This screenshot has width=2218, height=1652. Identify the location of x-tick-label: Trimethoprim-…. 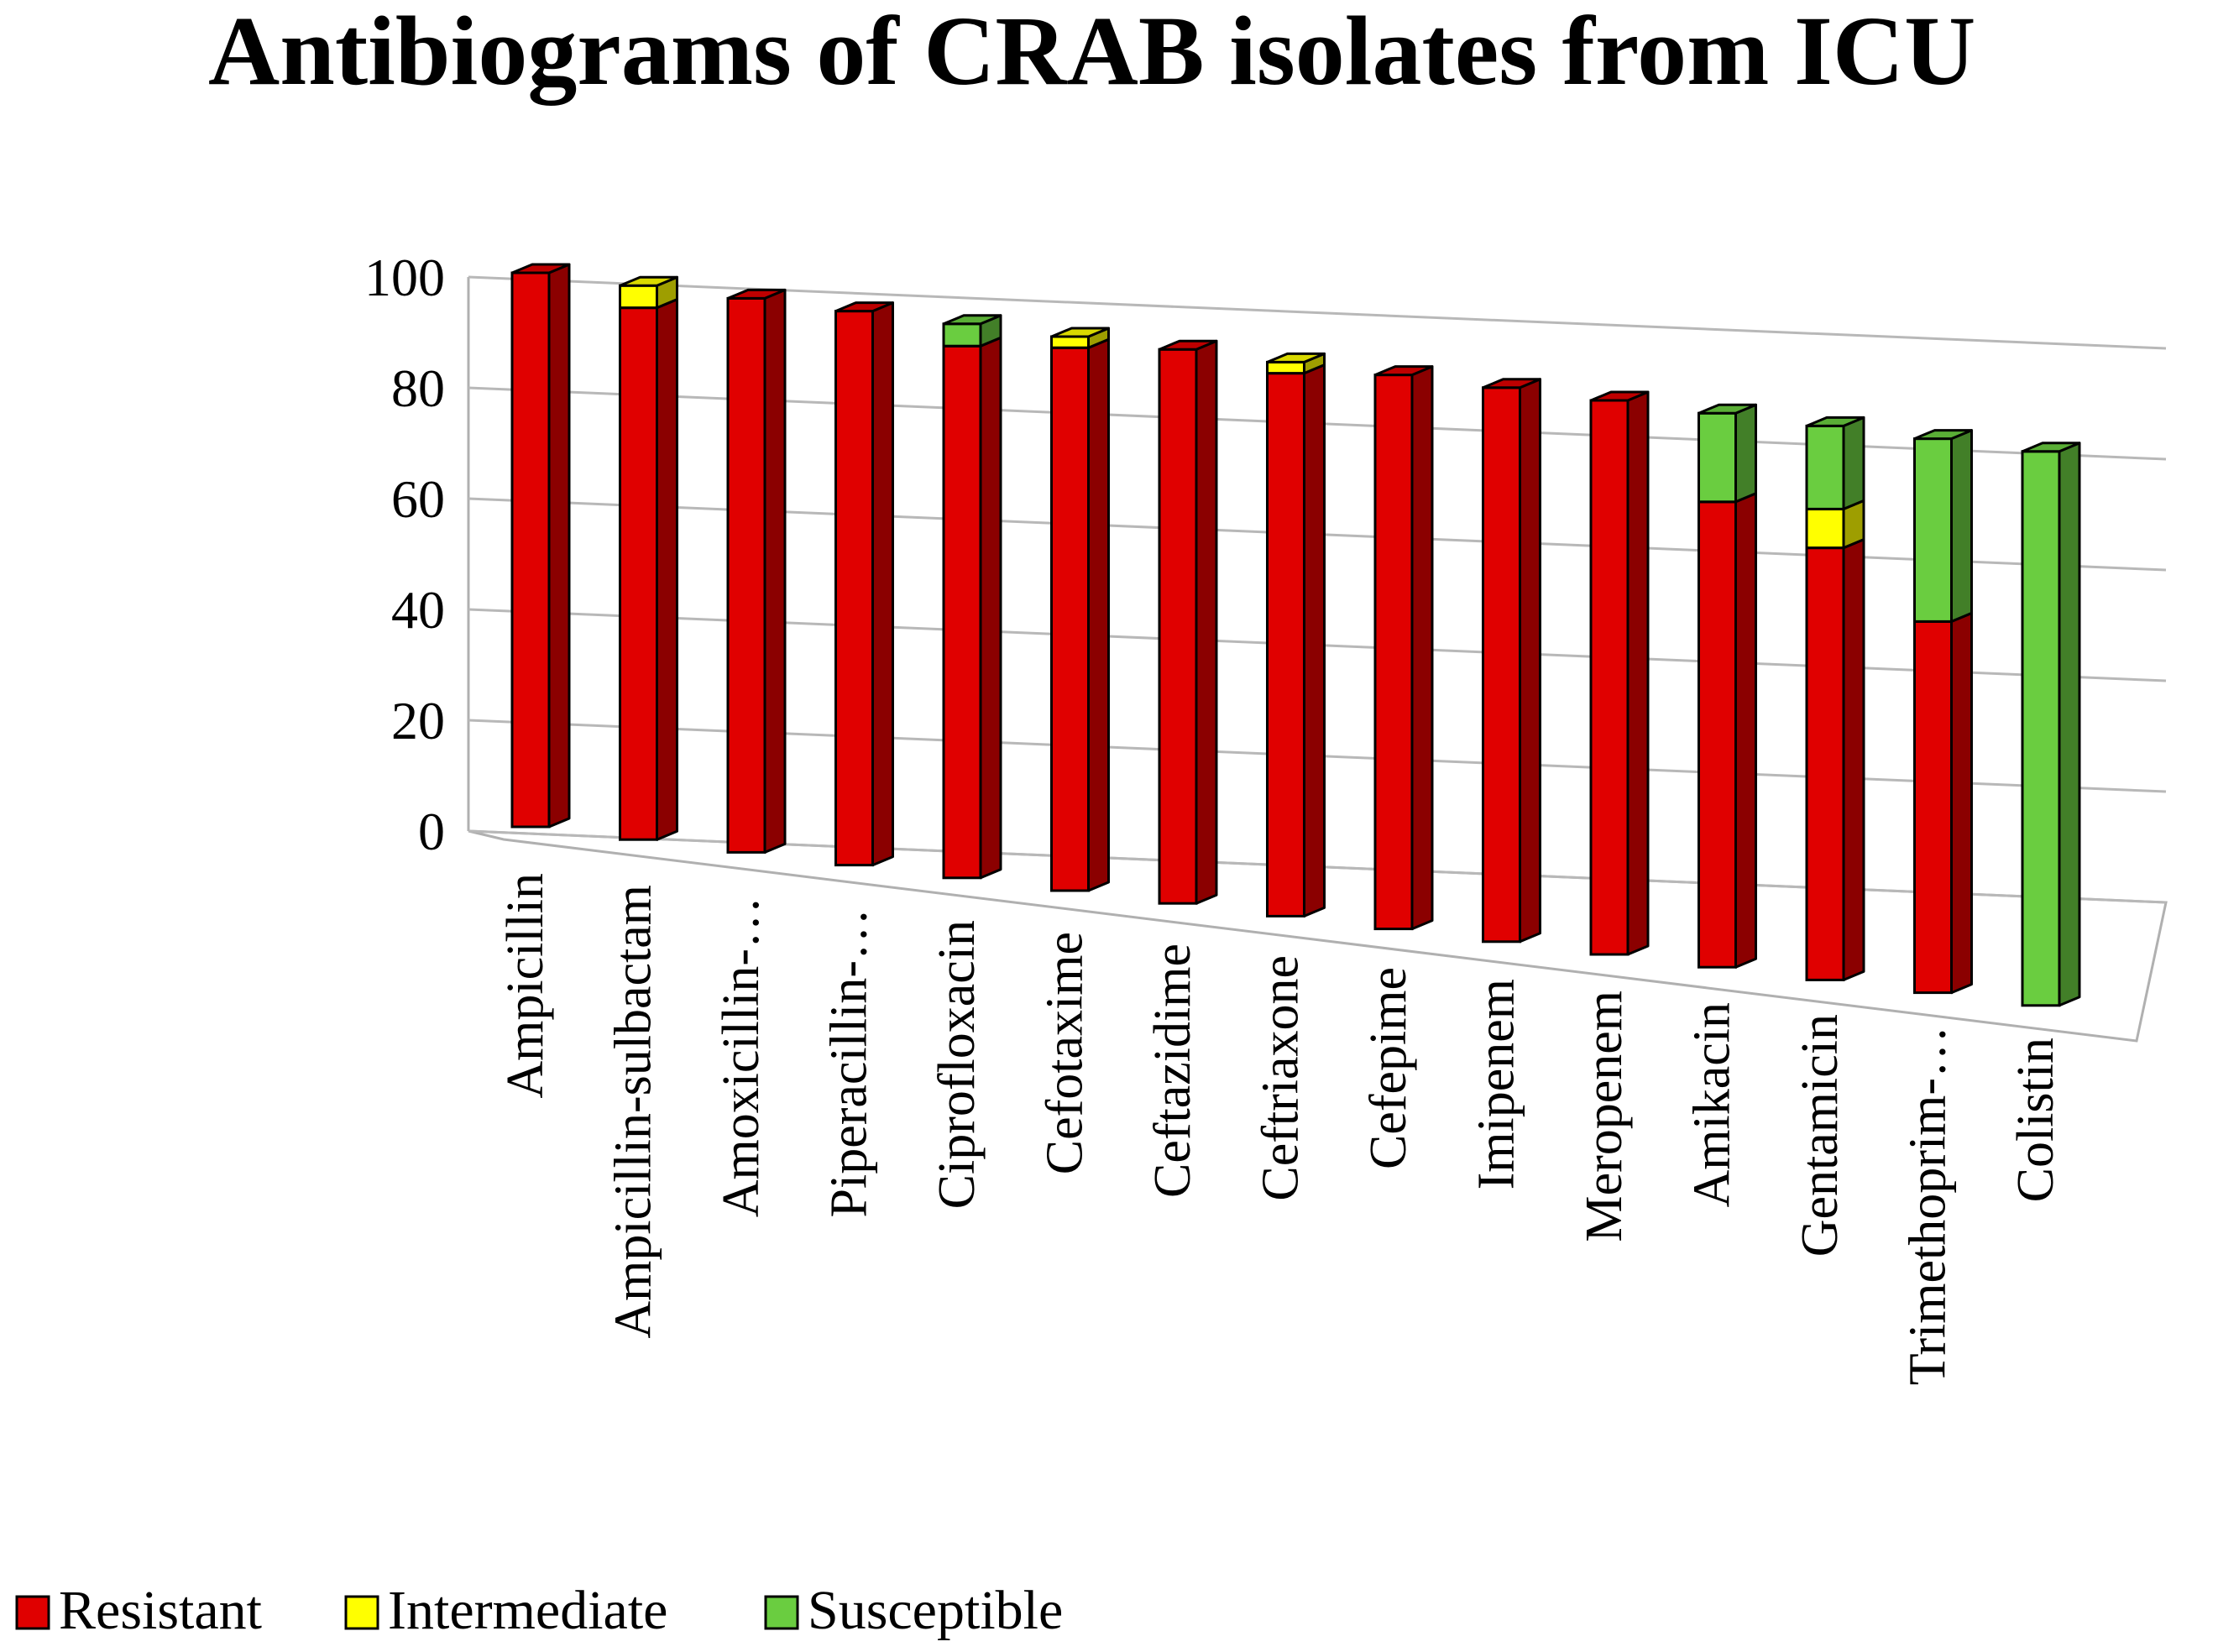
(1928, 1206).